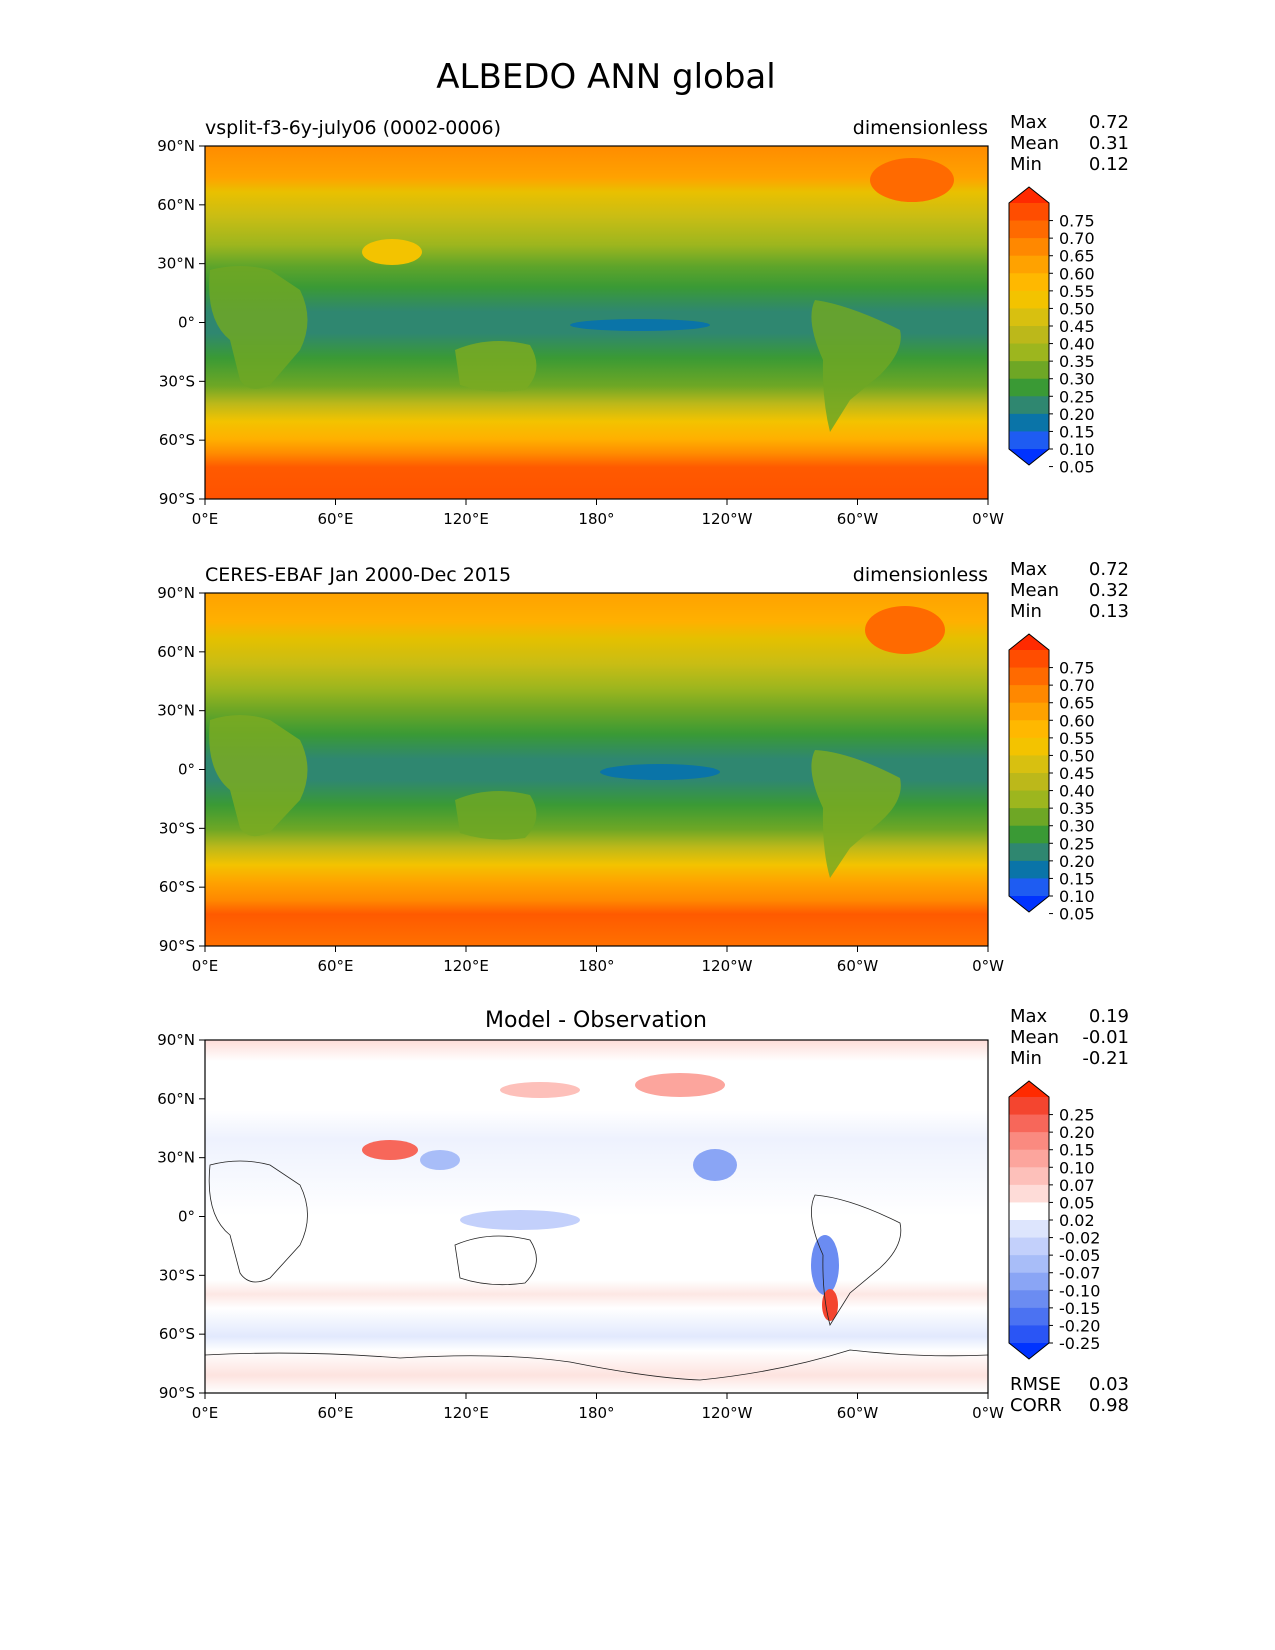  Describe the element at coordinates (1077, 379) in the screenshot. I see `colorbar-tick-label: 0.30` at that location.